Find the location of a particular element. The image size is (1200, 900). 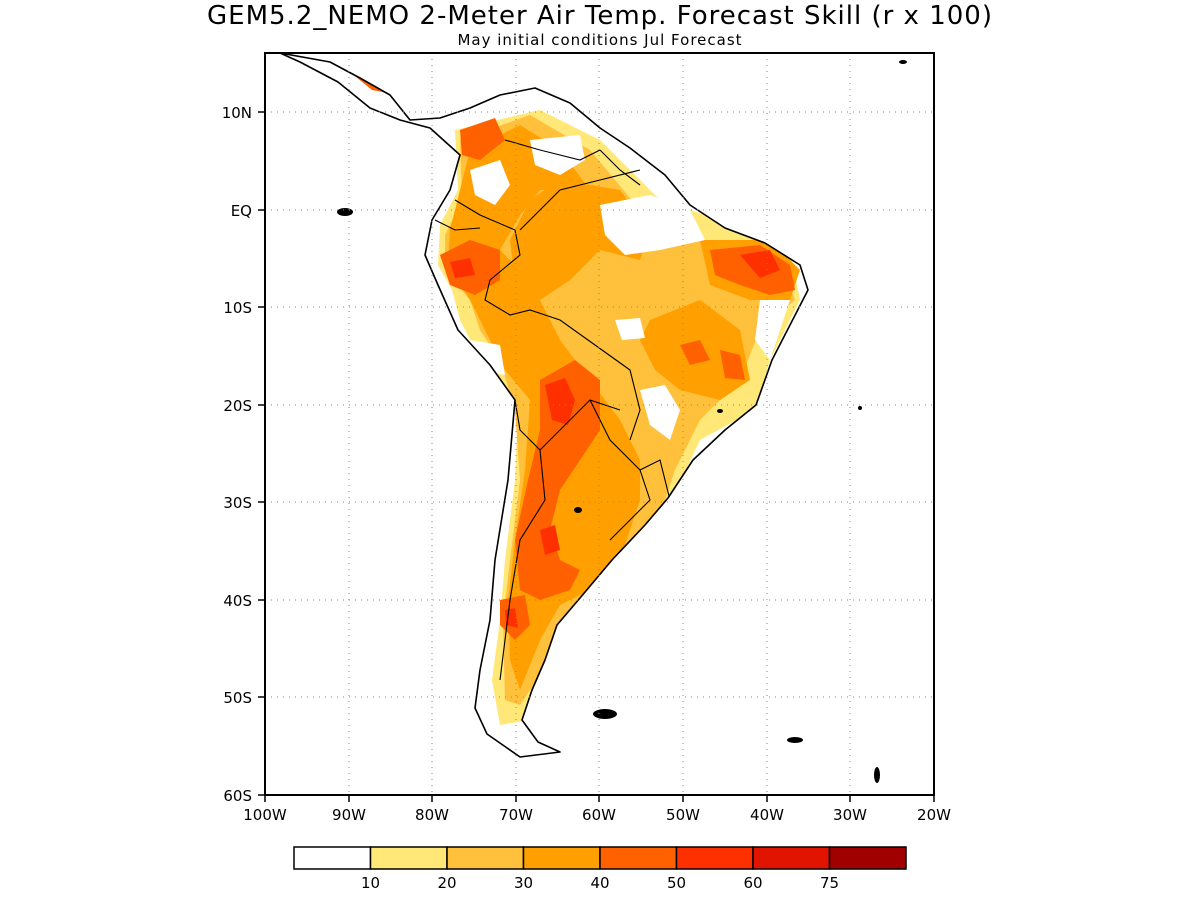

legend-label: 75 is located at coordinates (829, 883).